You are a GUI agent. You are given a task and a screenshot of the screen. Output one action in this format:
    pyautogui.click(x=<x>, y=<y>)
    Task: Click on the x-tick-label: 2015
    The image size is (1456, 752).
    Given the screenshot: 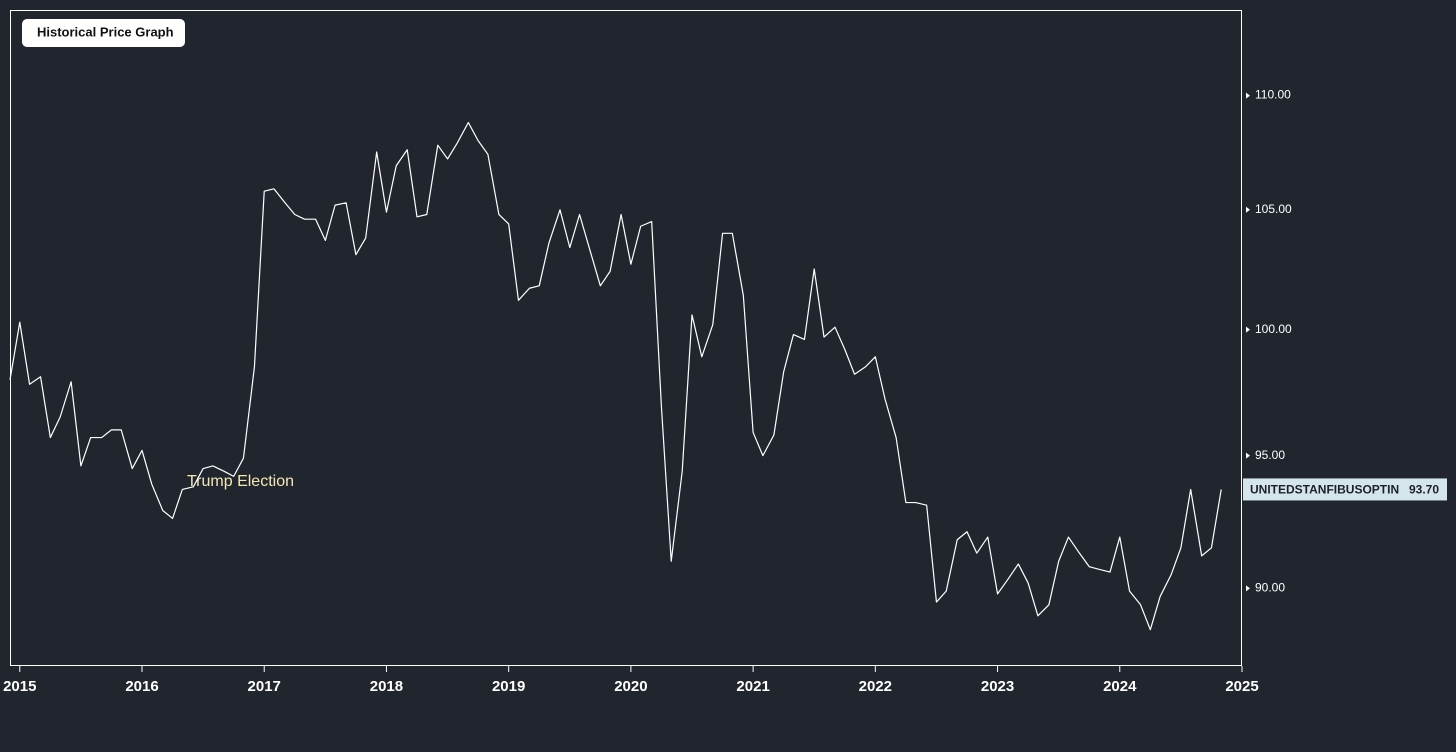 What is the action you would take?
    pyautogui.click(x=19, y=686)
    